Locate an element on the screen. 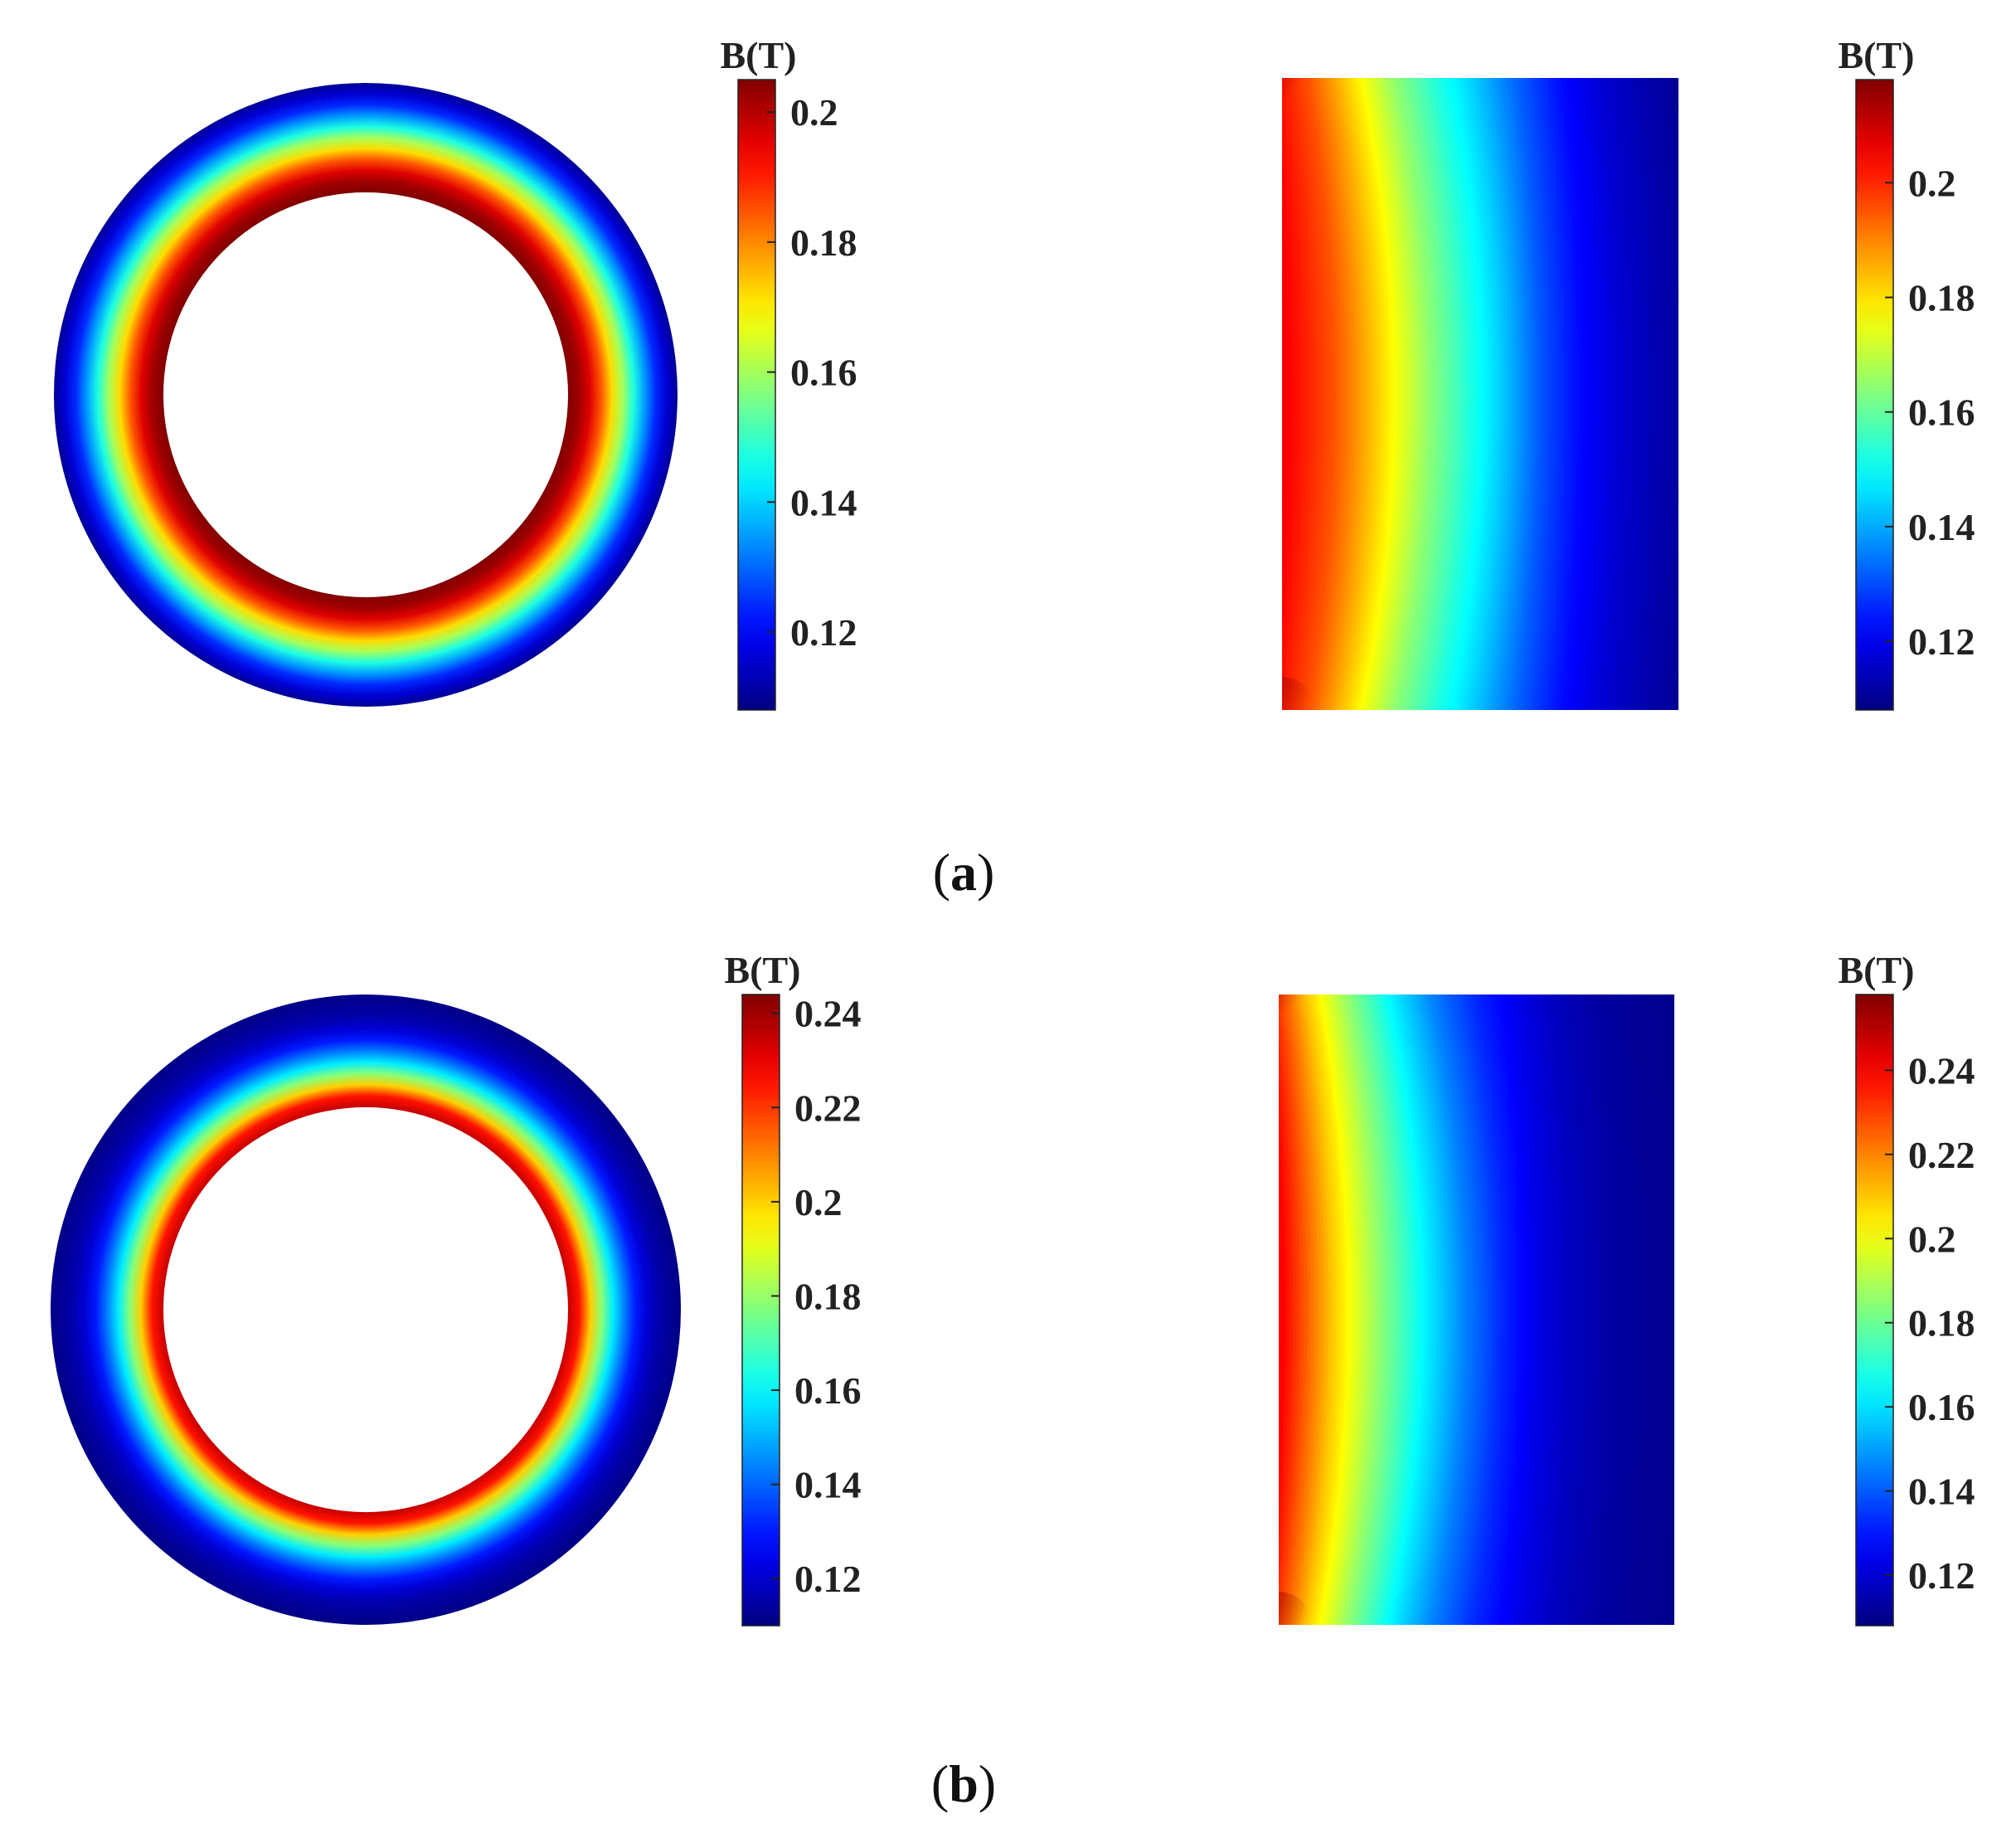 This screenshot has width=2016, height=1848. rect-field-map-b is located at coordinates (1477, 1310).